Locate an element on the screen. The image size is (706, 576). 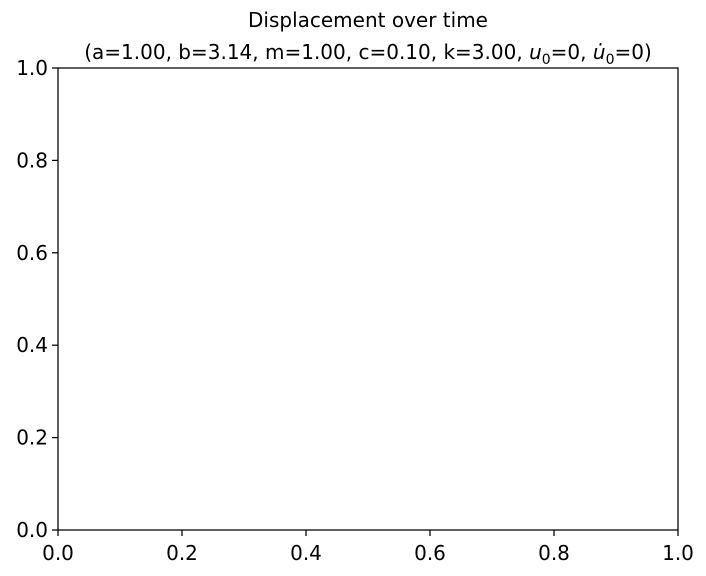
y-tick-label: 0.0 is located at coordinates (32, 530).